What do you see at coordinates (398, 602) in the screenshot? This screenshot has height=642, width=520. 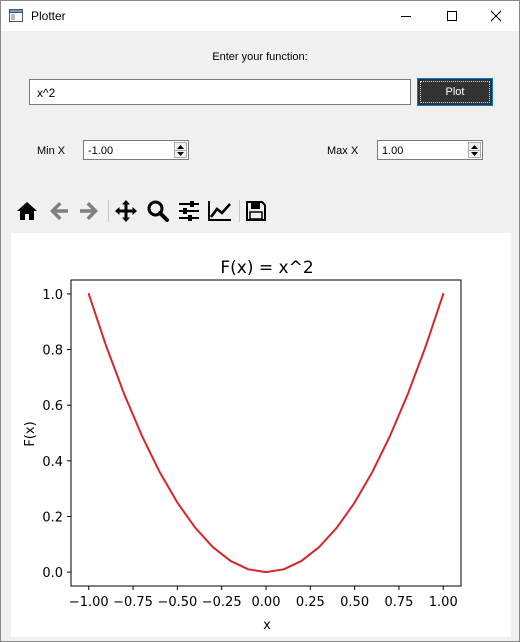 I see `x-tick-label: 0.75` at bounding box center [398, 602].